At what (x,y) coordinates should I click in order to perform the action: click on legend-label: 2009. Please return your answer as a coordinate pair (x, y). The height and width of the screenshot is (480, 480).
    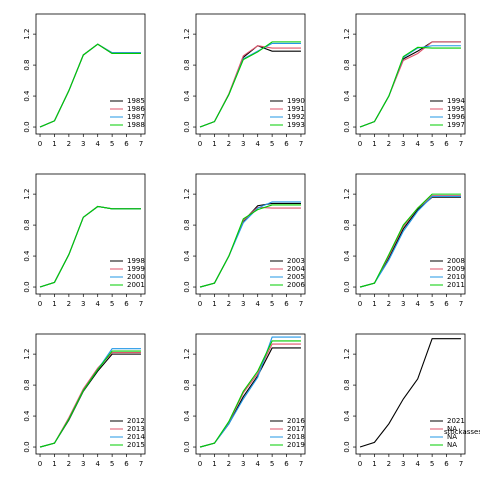
    Looking at the image, I should click on (456, 269).